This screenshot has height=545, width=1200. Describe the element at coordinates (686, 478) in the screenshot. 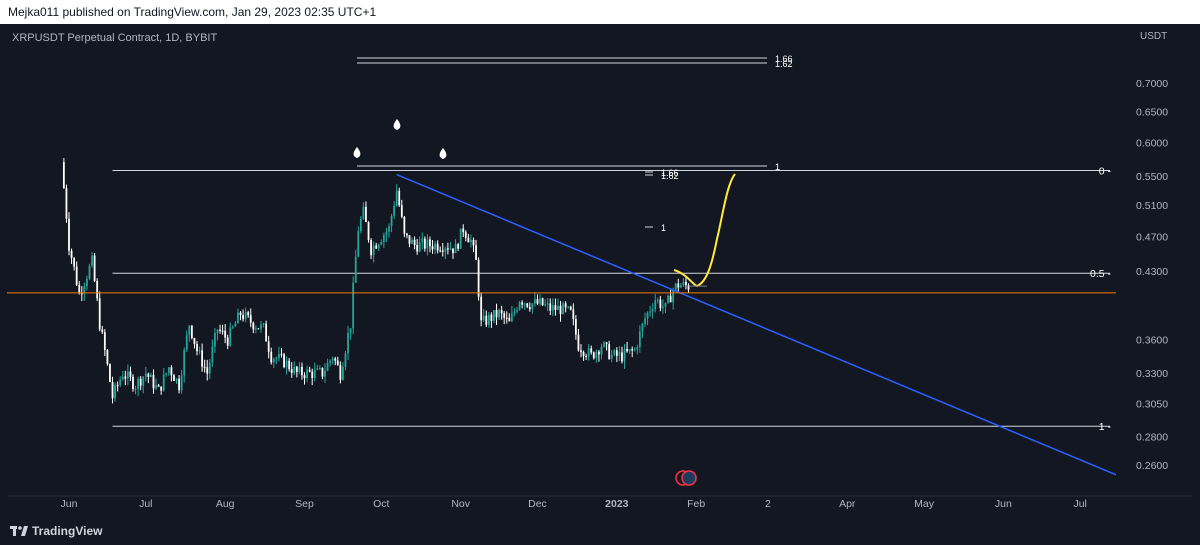

I see `events-icon` at that location.